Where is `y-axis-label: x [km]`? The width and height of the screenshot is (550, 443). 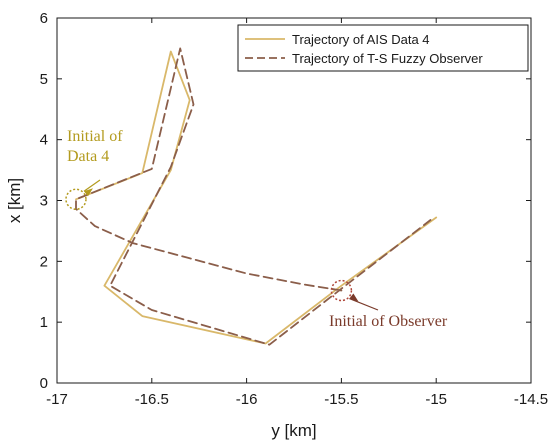
y-axis-label: x [km] is located at coordinates (14, 200).